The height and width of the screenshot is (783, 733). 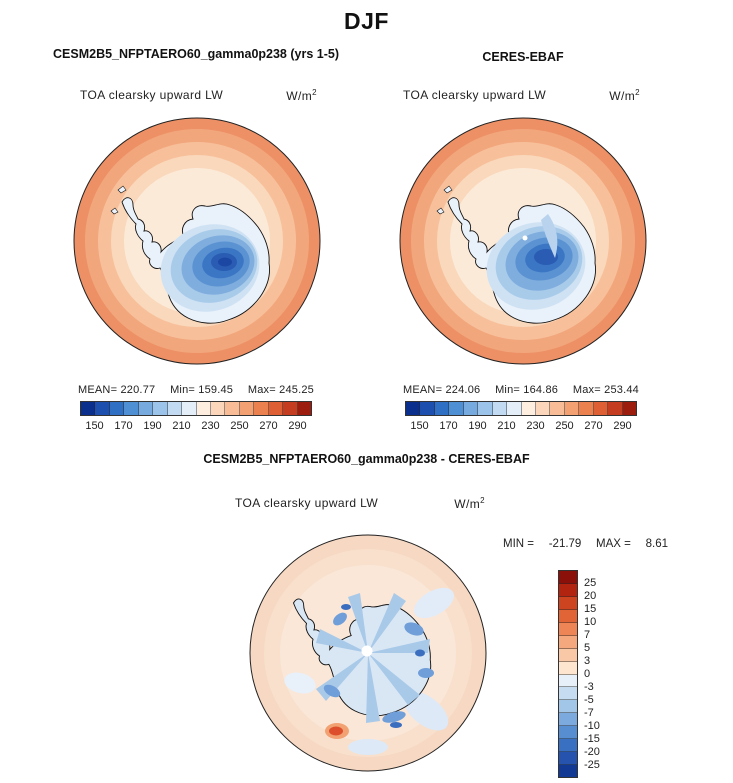 What do you see at coordinates (337, 731) in the screenshot?
I see `diff-positive-anomaly` at bounding box center [337, 731].